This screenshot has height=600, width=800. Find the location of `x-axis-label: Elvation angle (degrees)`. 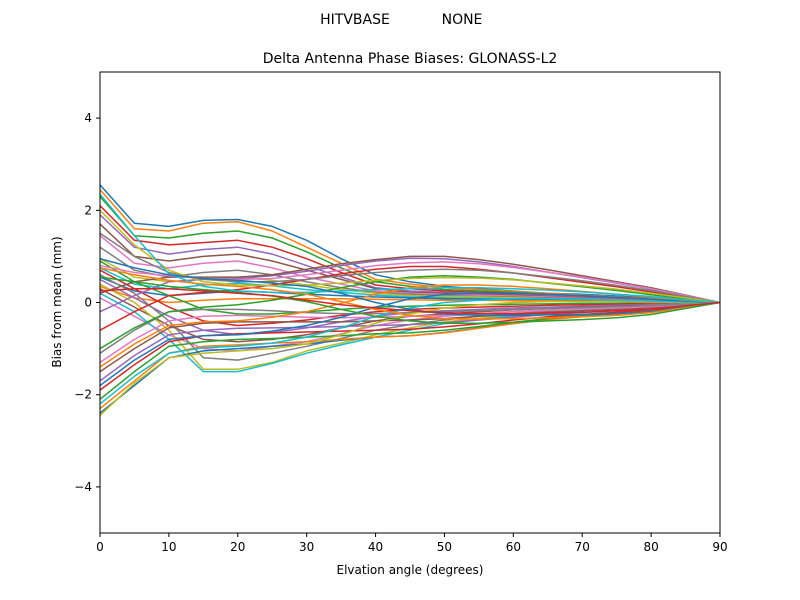

x-axis-label: Elvation angle (degrees) is located at coordinates (410, 570).